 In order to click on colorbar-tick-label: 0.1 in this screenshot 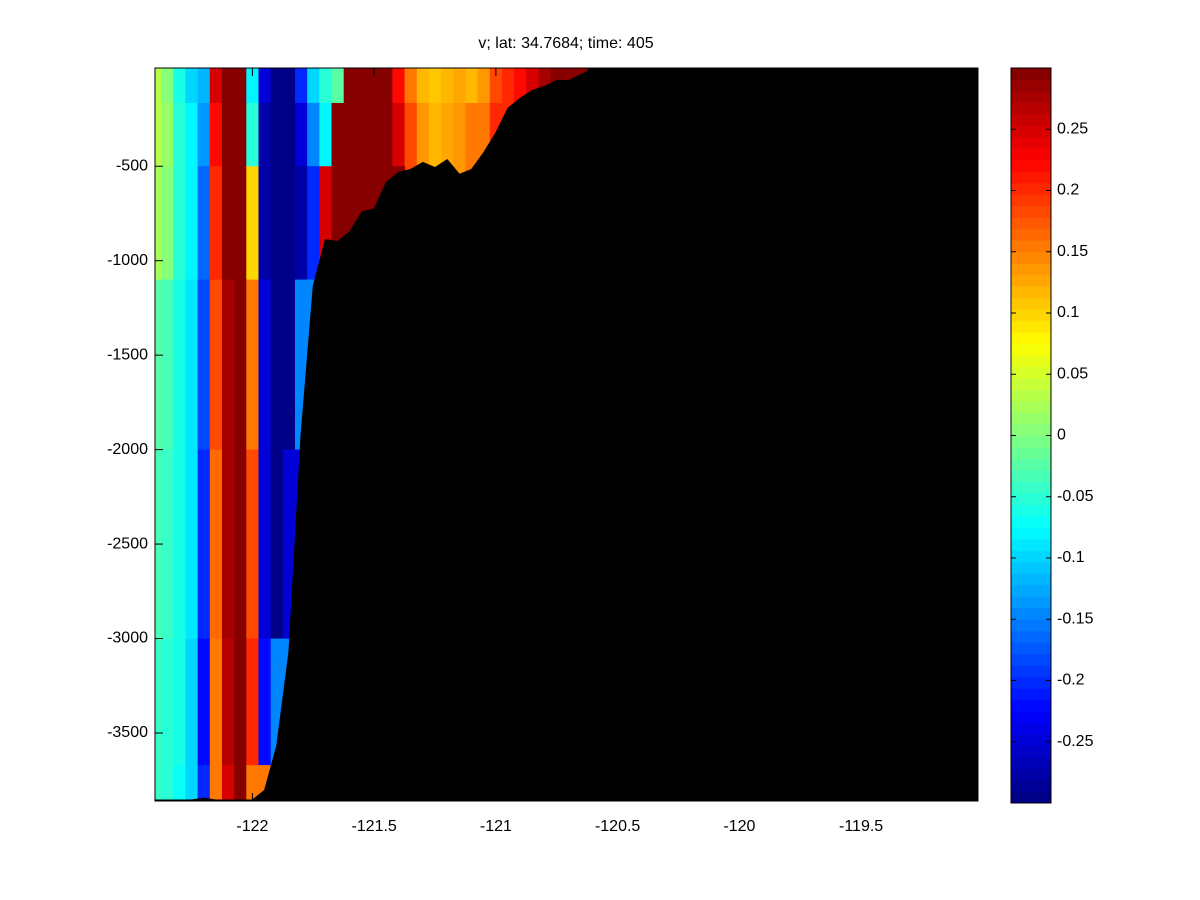, I will do `click(1068, 312)`.